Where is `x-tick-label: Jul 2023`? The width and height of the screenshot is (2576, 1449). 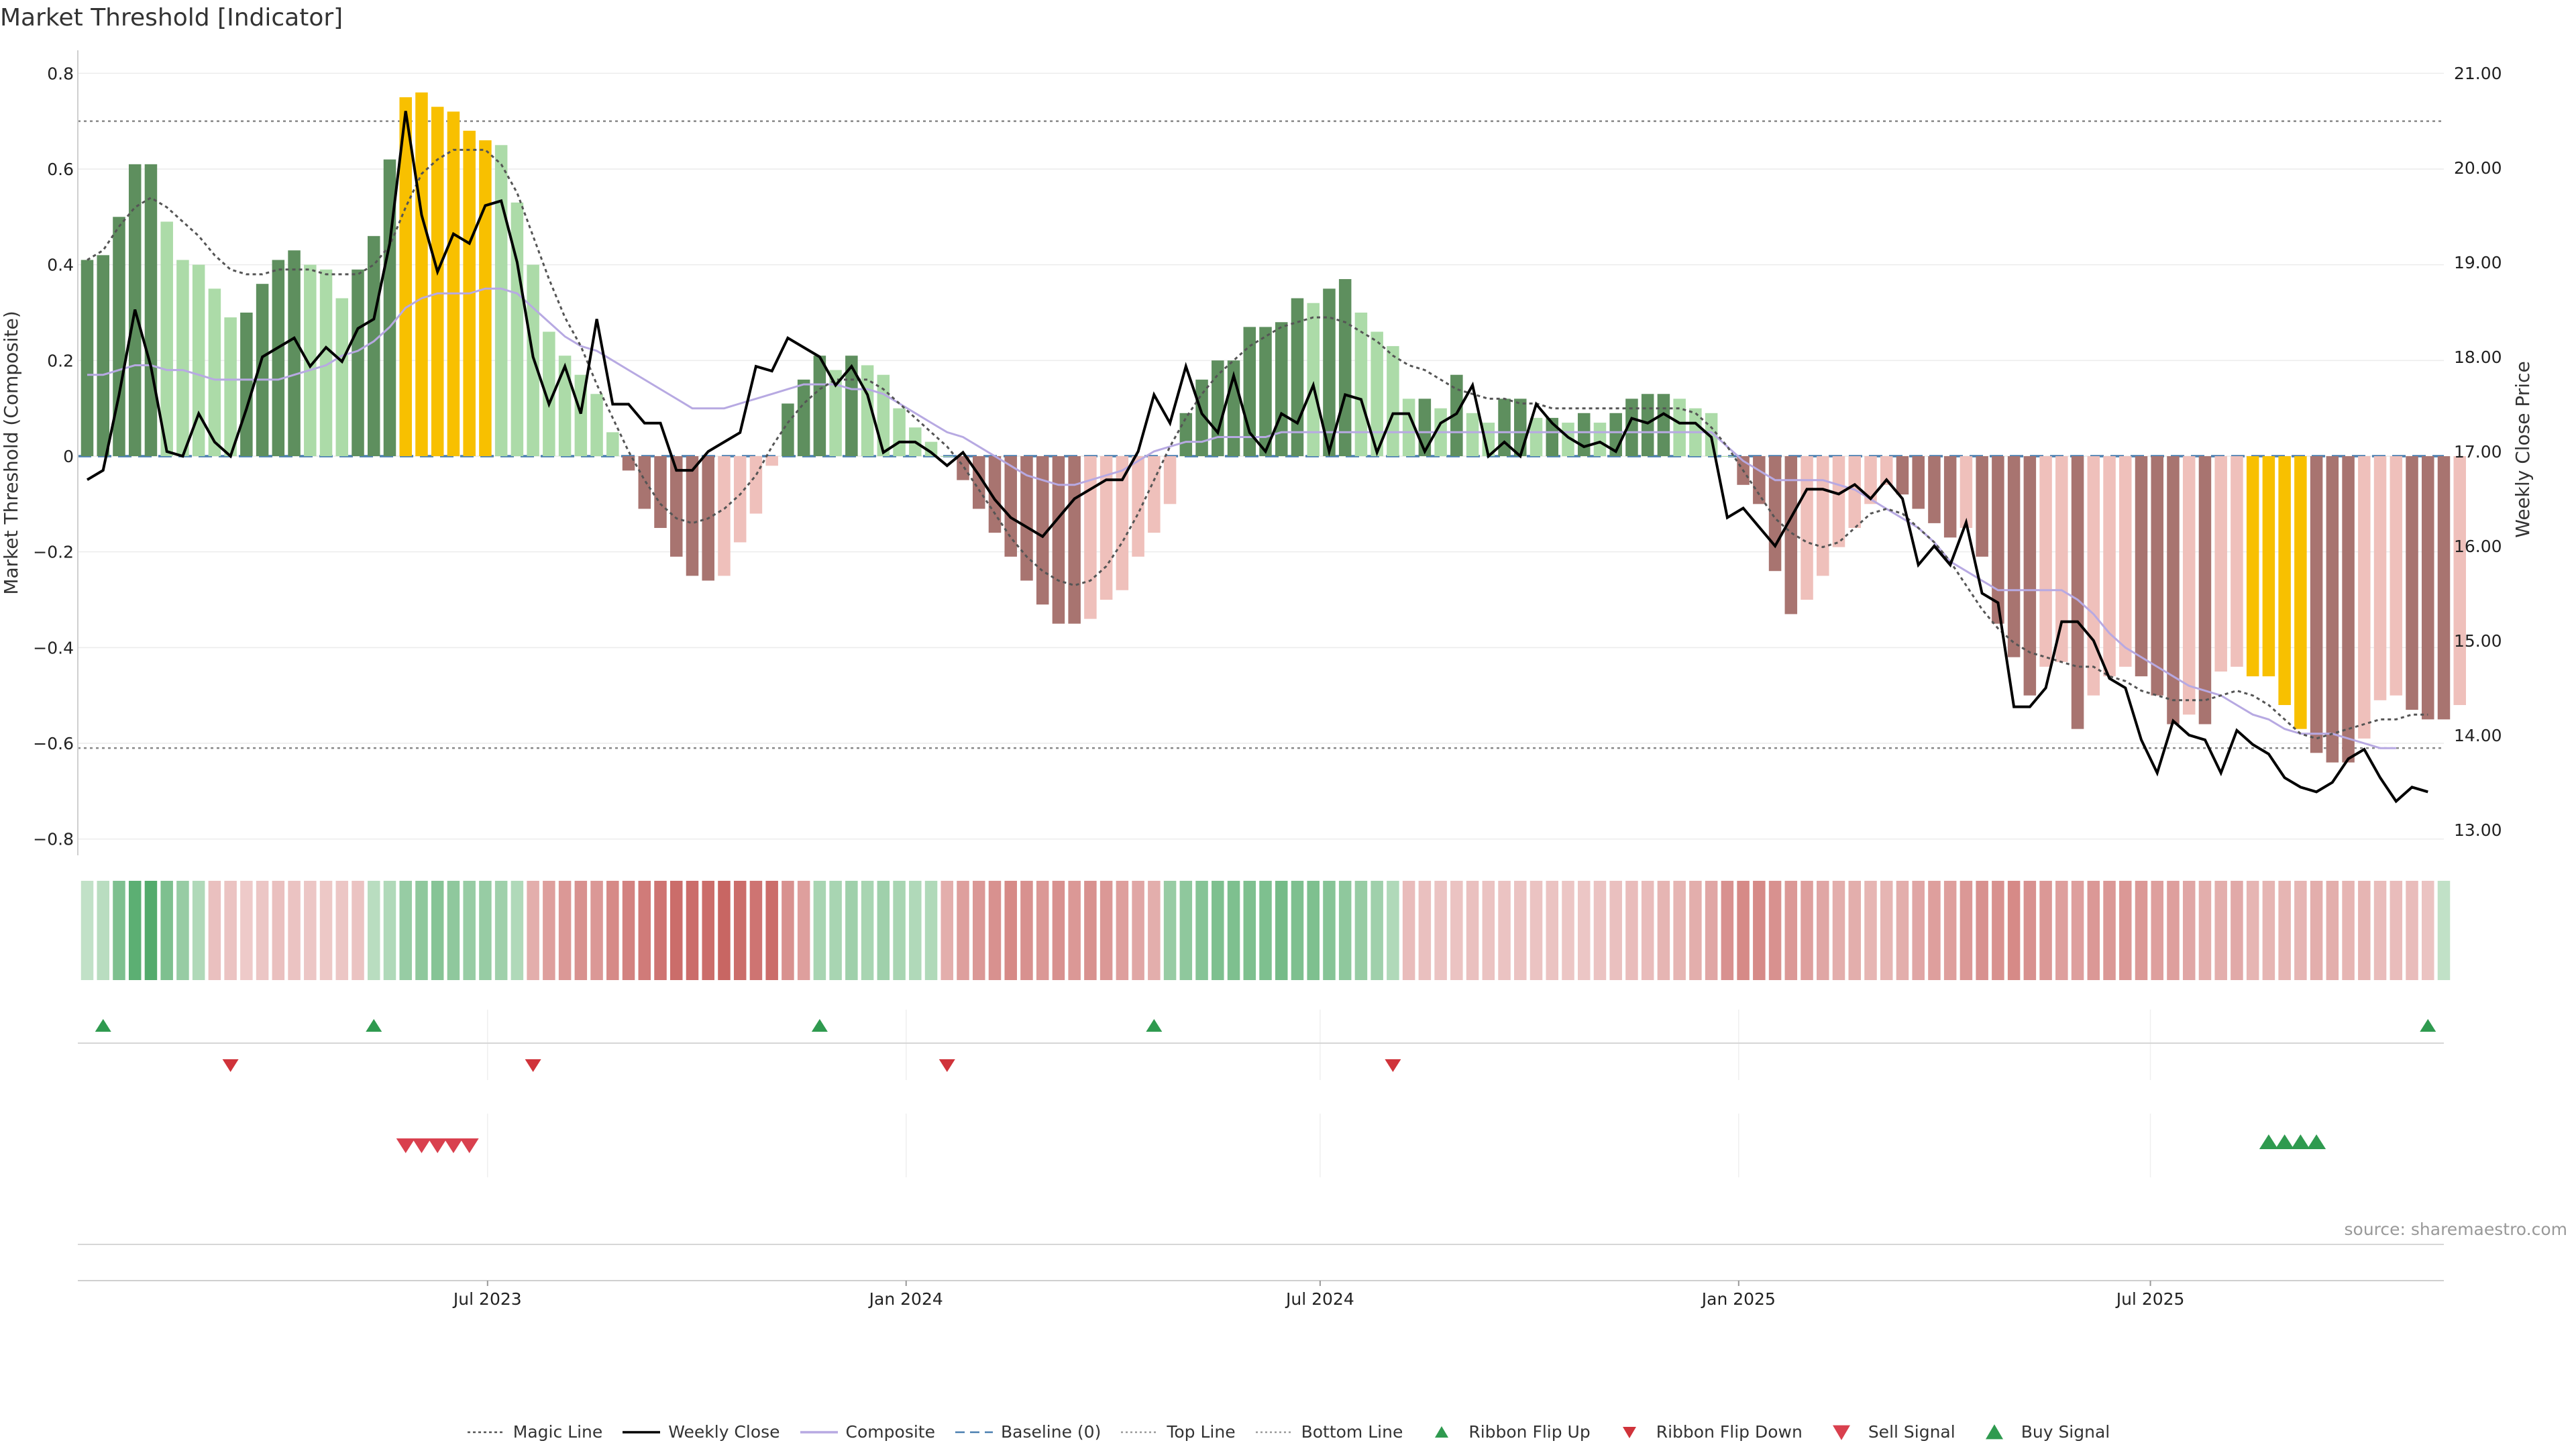
x-tick-label: Jul 2023 is located at coordinates (487, 1299).